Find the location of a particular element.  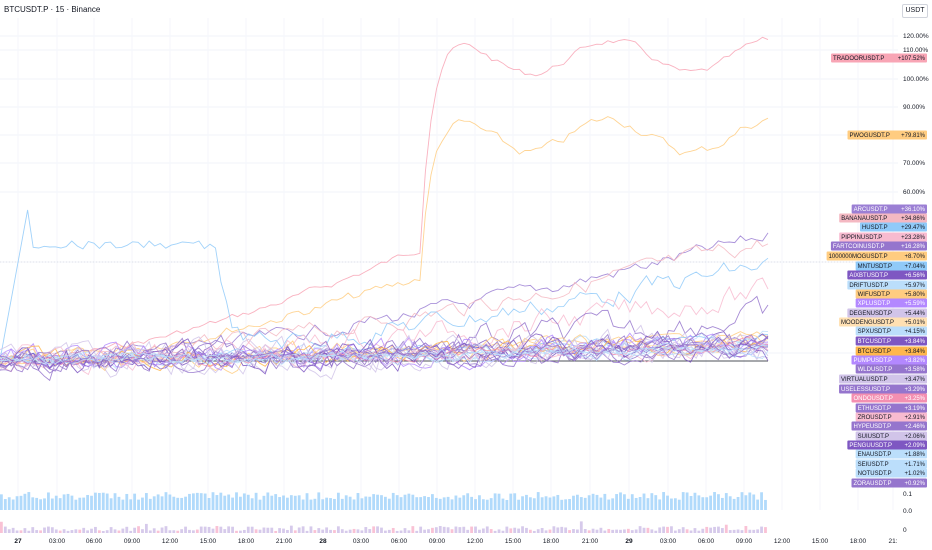

series-tag-name: WLDUSDT.P is located at coordinates (875, 370).